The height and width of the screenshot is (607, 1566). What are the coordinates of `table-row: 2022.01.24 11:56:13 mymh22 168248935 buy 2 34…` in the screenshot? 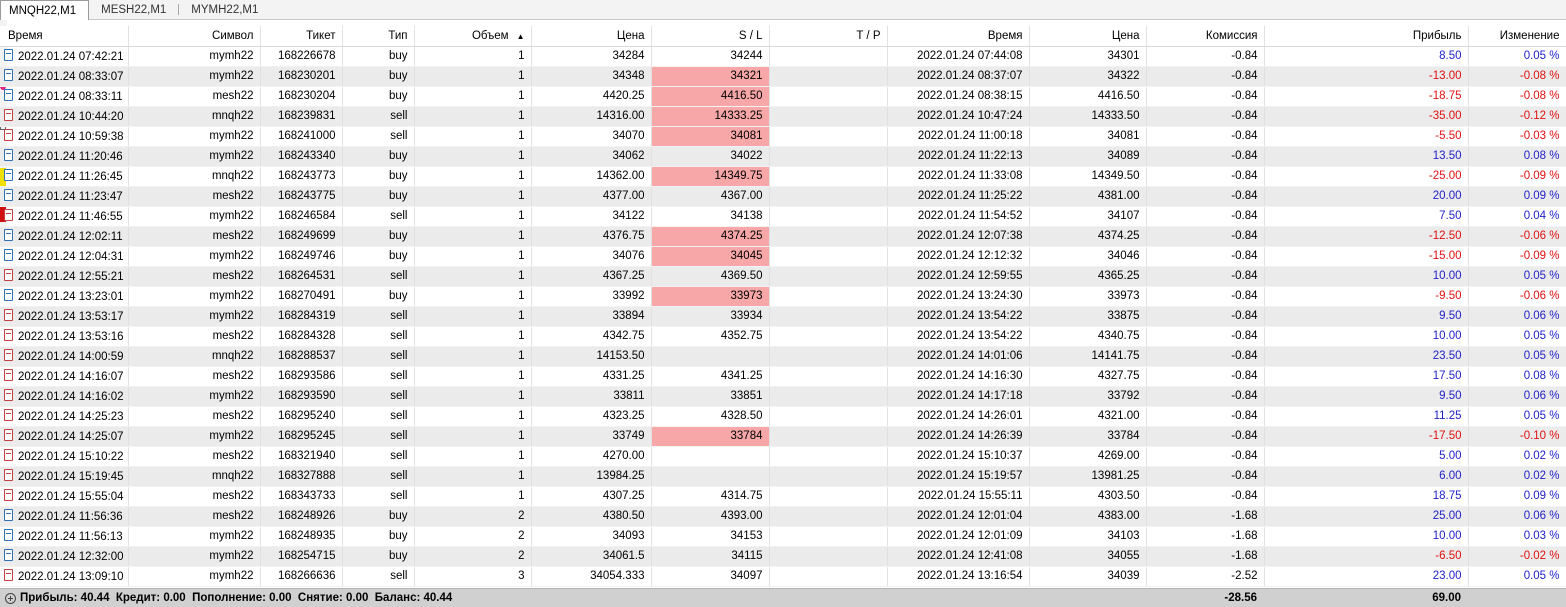 It's located at (783, 536).